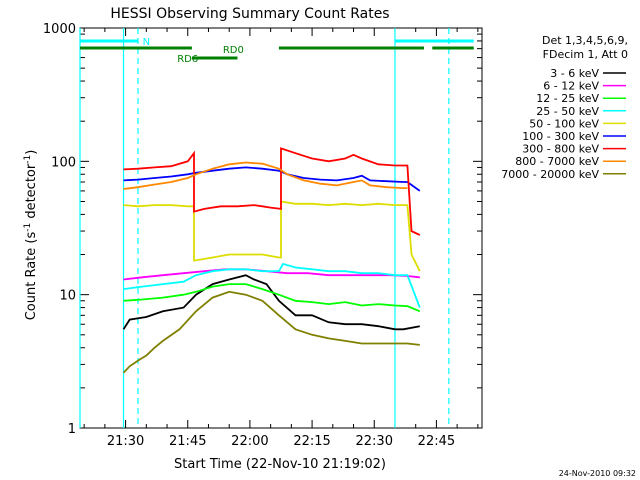  Describe the element at coordinates (59, 29) in the screenshot. I see `y-tick-label-3: 1000` at that location.